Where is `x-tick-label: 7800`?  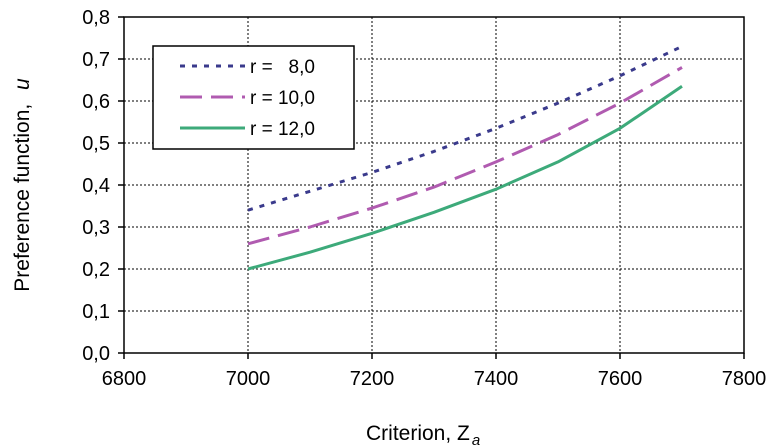
x-tick-label: 7800 is located at coordinates (744, 379).